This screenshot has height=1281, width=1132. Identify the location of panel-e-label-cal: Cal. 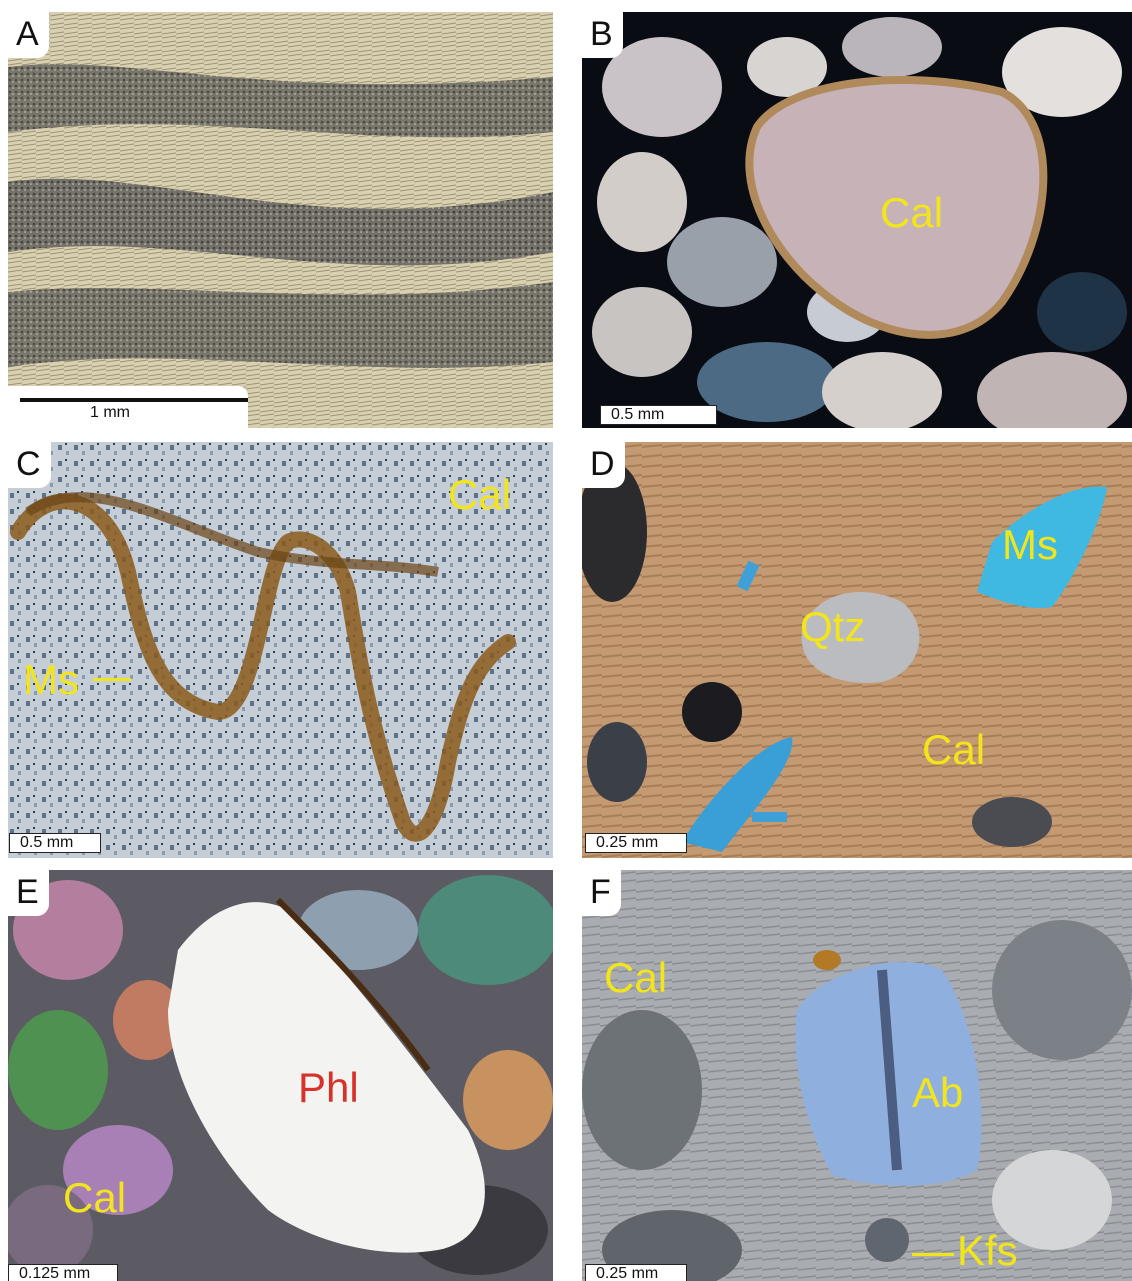
(95, 1197).